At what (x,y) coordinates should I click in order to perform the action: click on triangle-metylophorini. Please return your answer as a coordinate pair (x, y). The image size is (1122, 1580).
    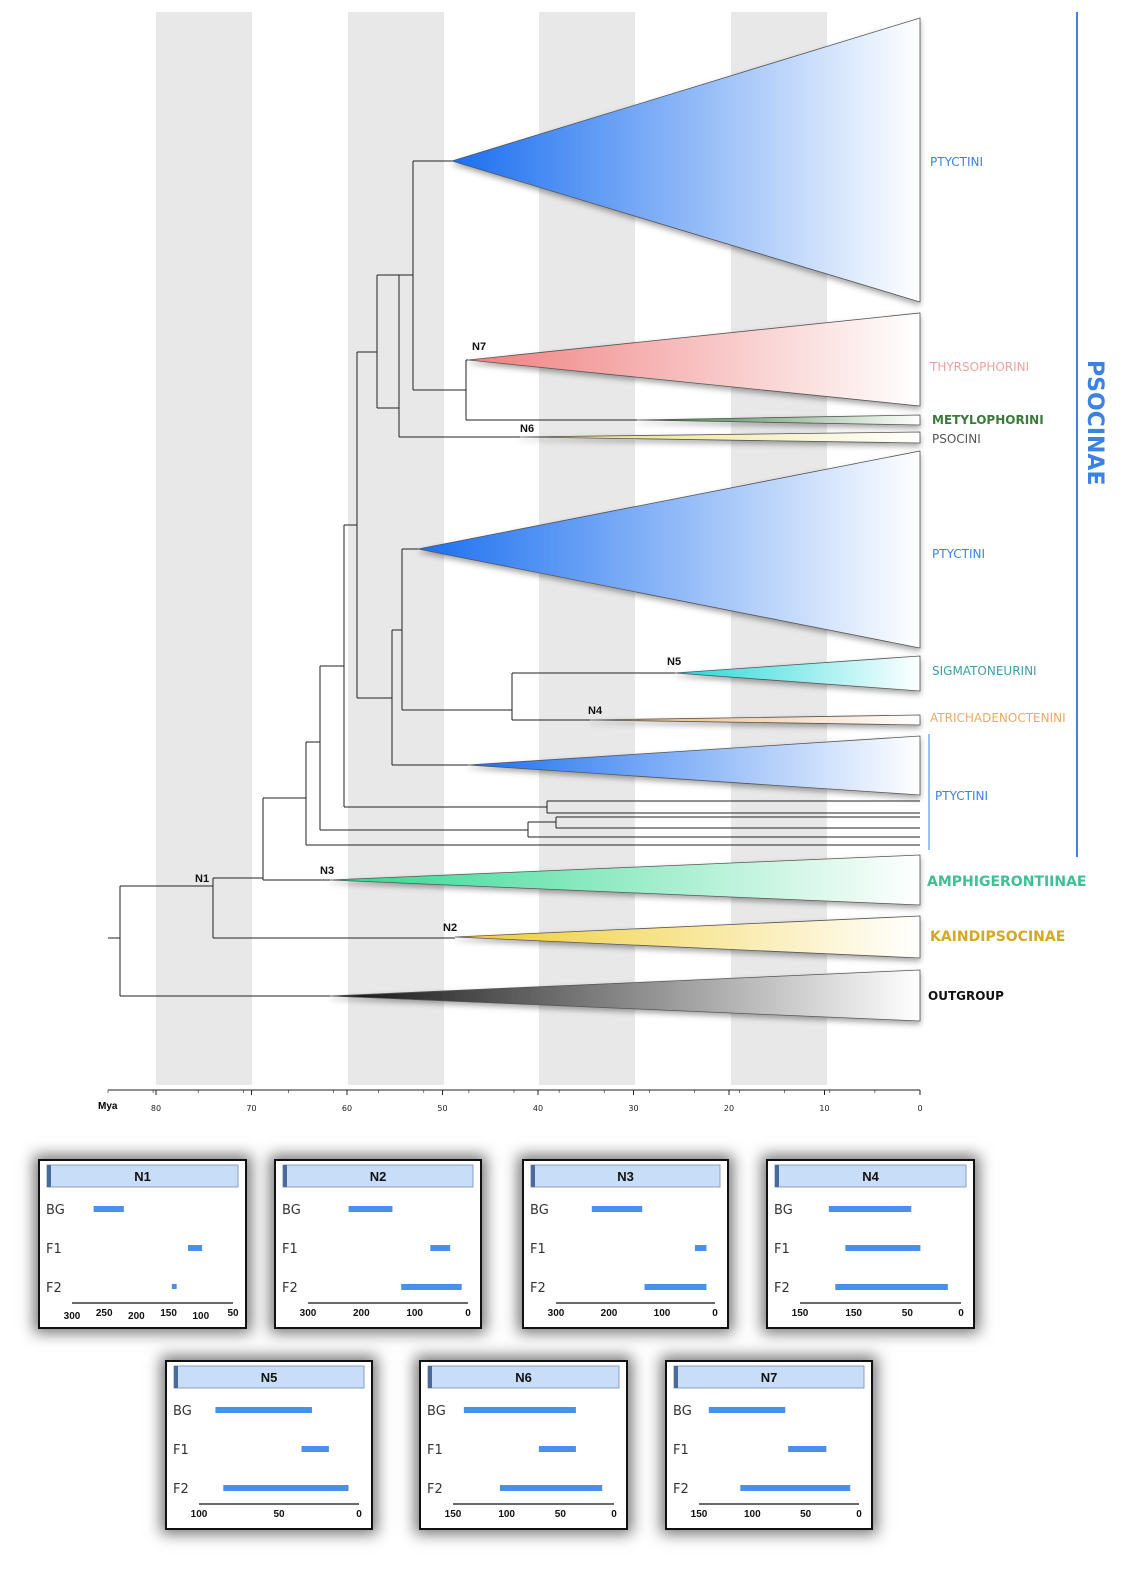
    Looking at the image, I should click on (778, 420).